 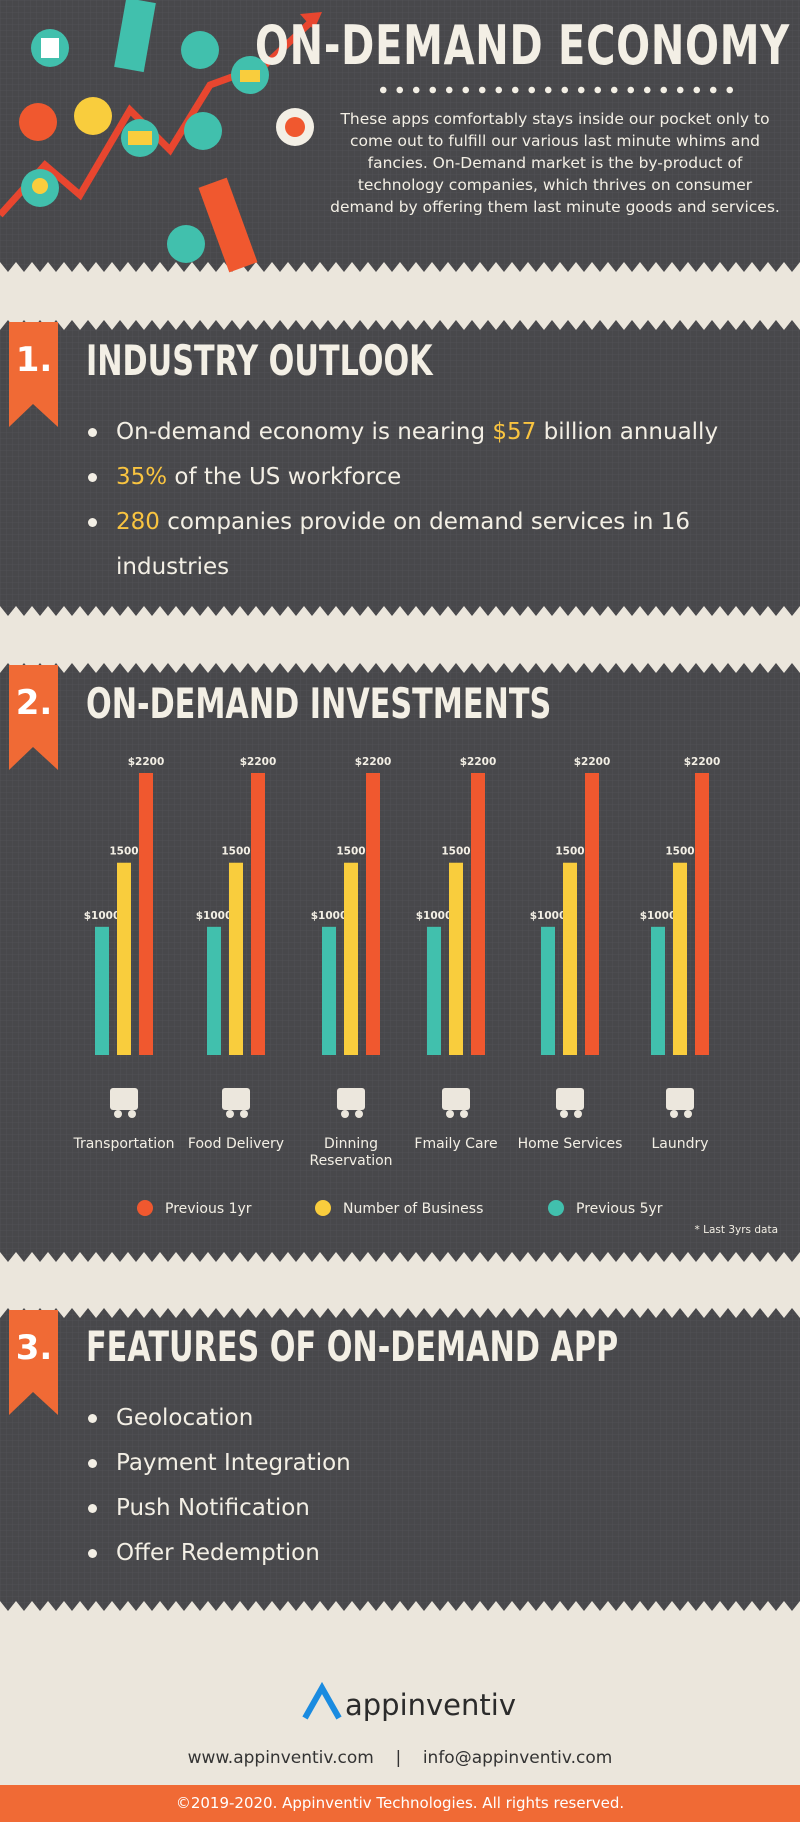 I want to click on category-label: Home Services, so click(x=570, y=1144).